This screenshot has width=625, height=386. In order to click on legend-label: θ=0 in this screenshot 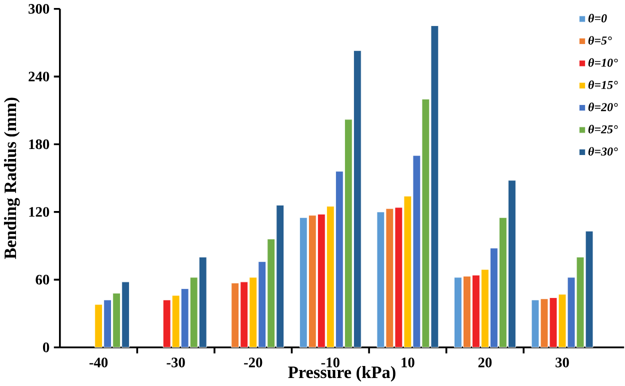, I will do `click(597, 18)`.